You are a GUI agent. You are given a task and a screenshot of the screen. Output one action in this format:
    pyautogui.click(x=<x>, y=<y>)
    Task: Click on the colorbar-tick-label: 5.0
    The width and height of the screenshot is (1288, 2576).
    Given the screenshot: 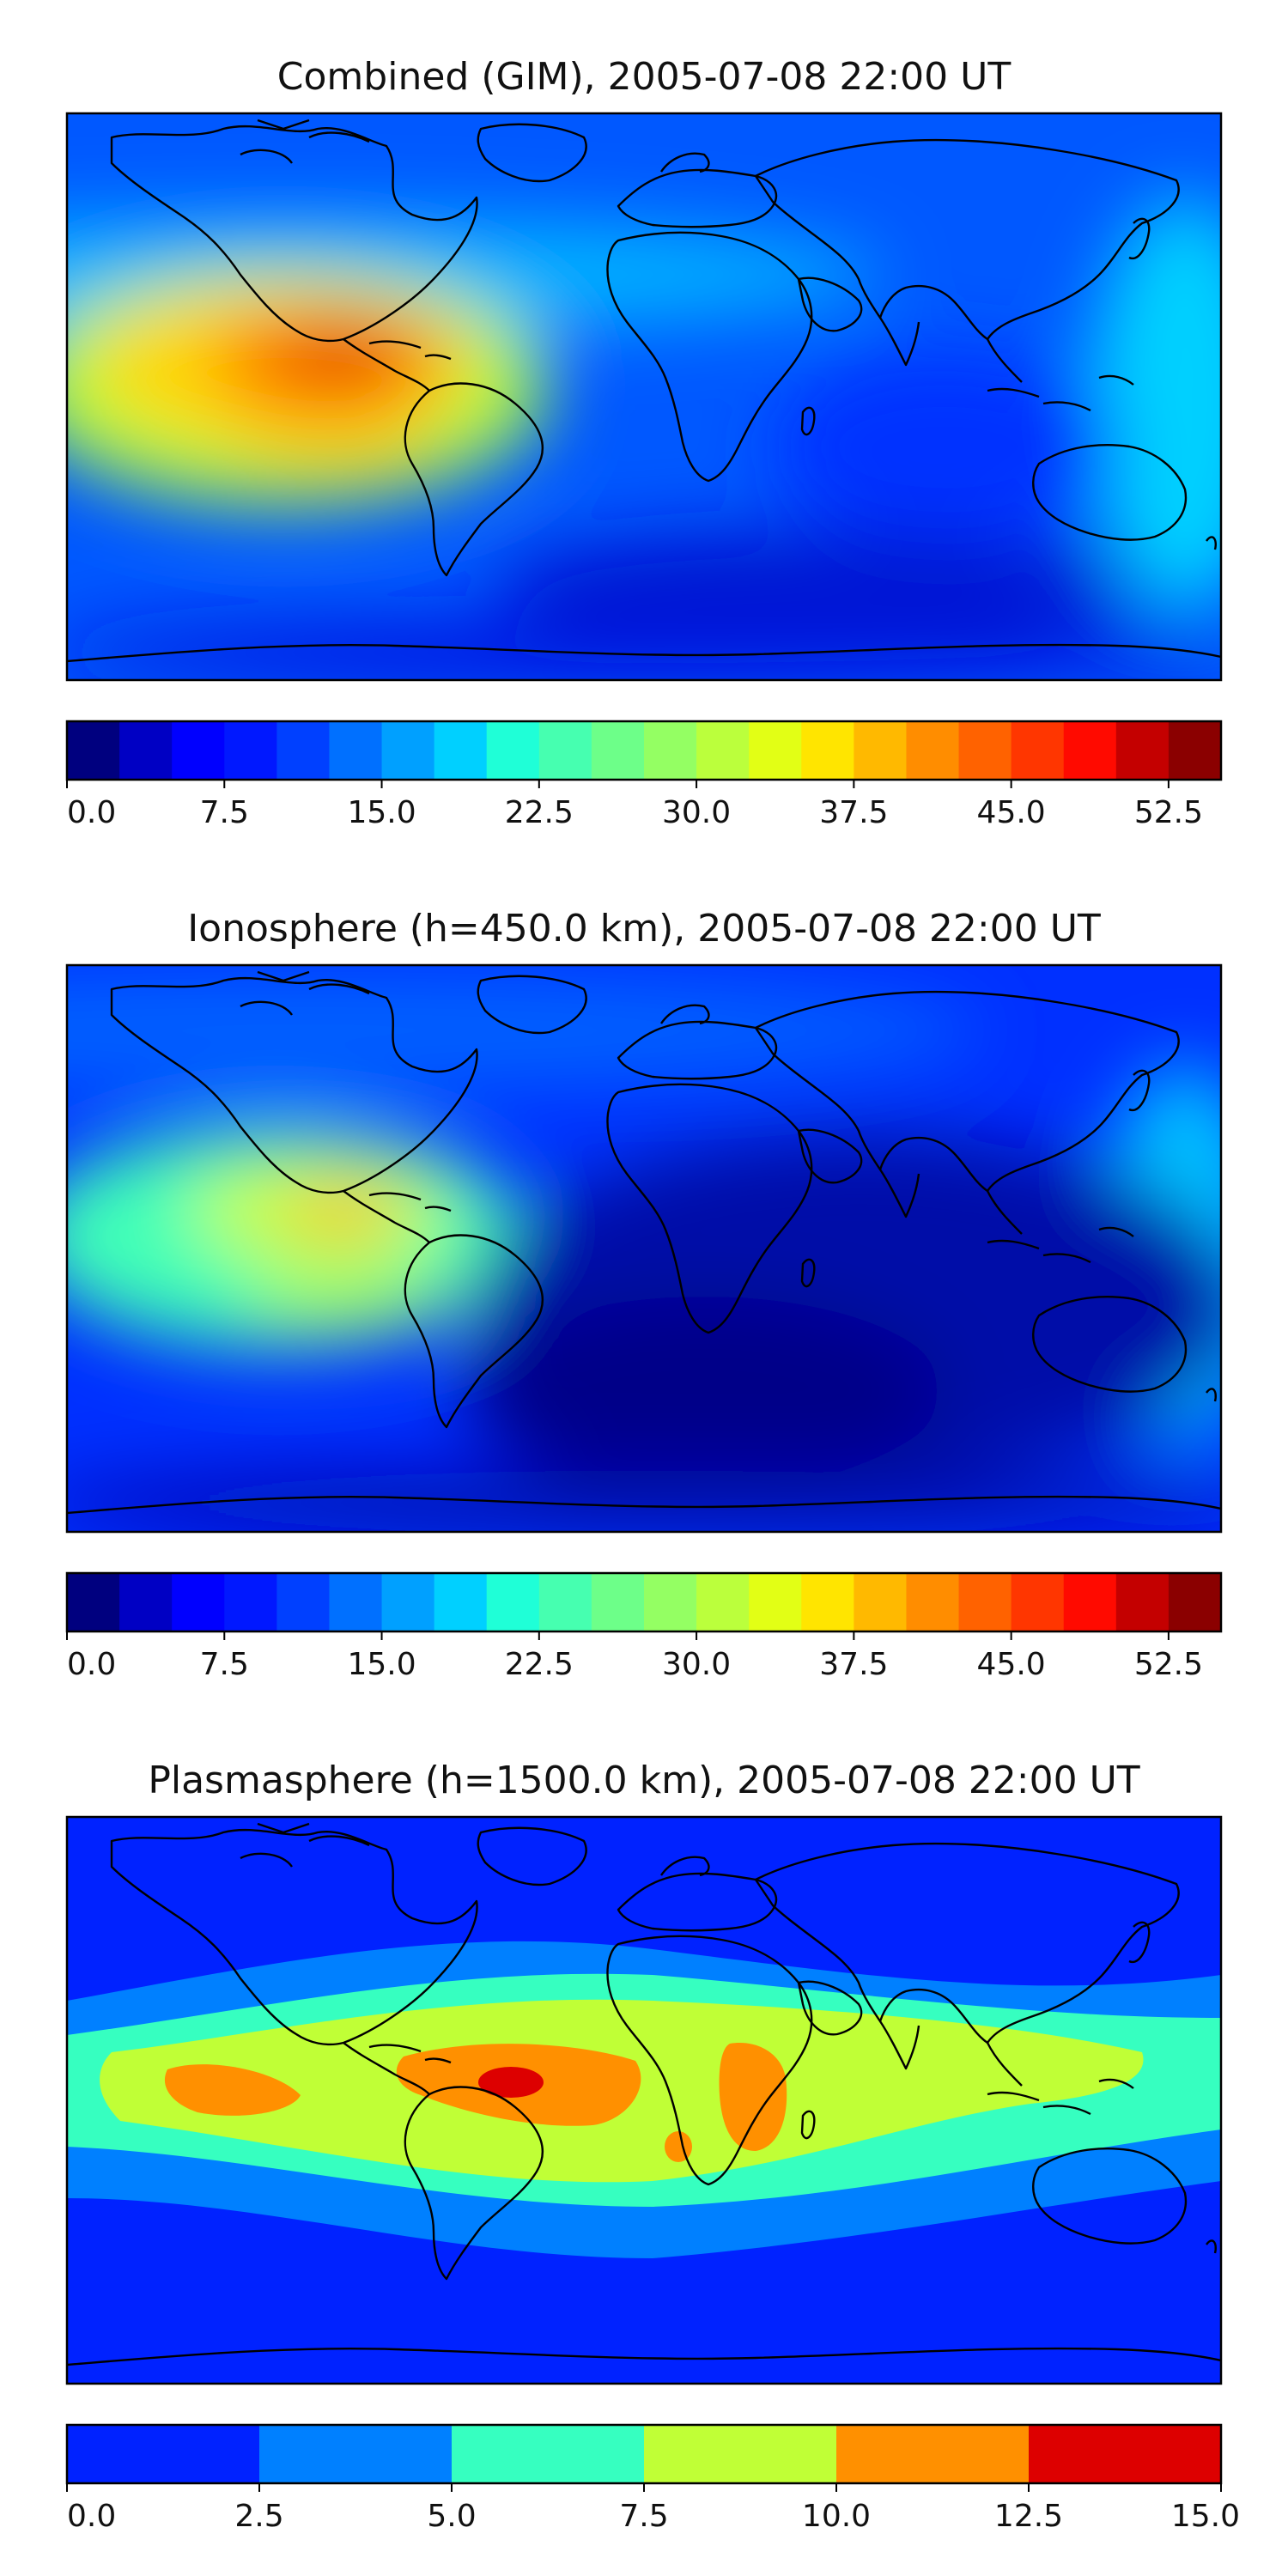 What is the action you would take?
    pyautogui.click(x=452, y=2516)
    